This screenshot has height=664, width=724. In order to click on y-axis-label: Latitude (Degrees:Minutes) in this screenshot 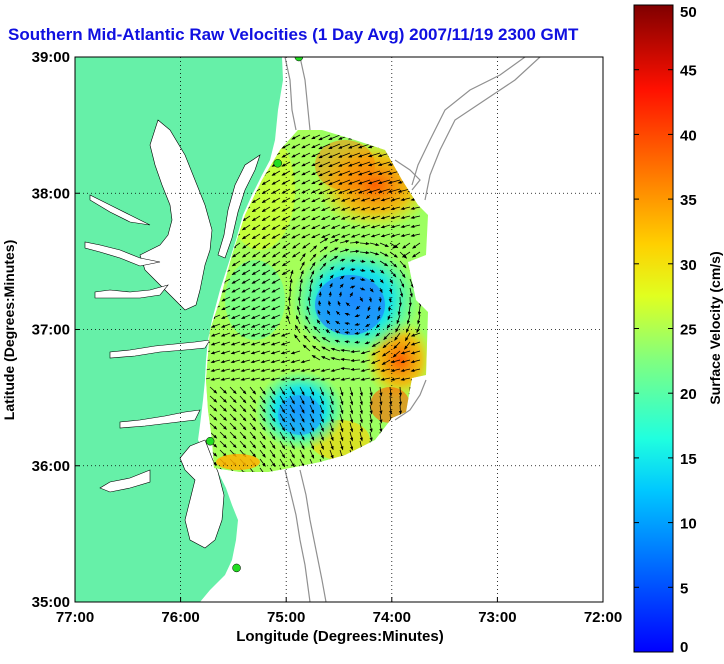, I will do `click(9, 330)`.